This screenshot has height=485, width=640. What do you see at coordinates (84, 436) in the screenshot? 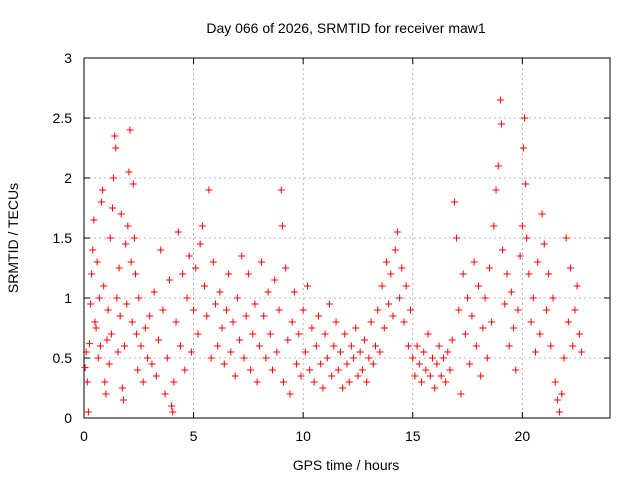
I see `x-tick-label: 0` at bounding box center [84, 436].